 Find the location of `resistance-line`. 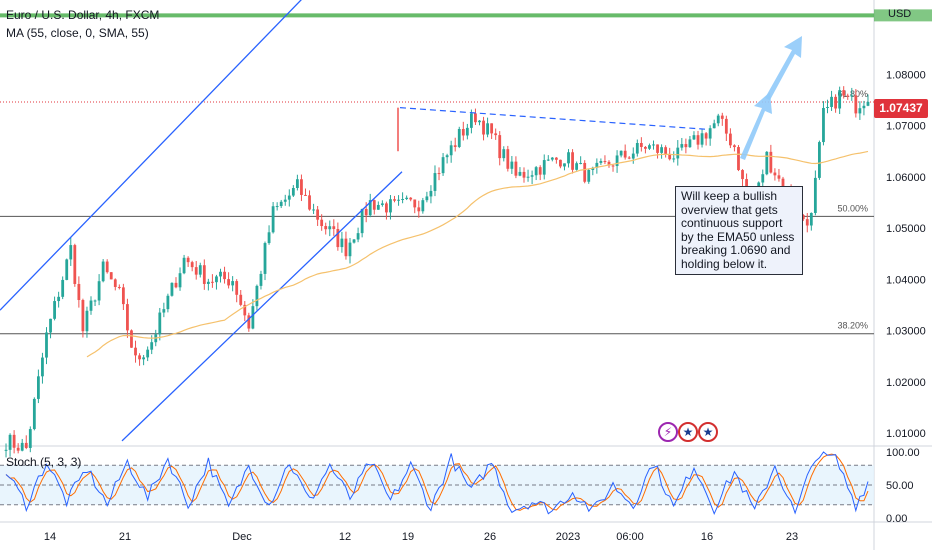

resistance-line is located at coordinates (437, 15).